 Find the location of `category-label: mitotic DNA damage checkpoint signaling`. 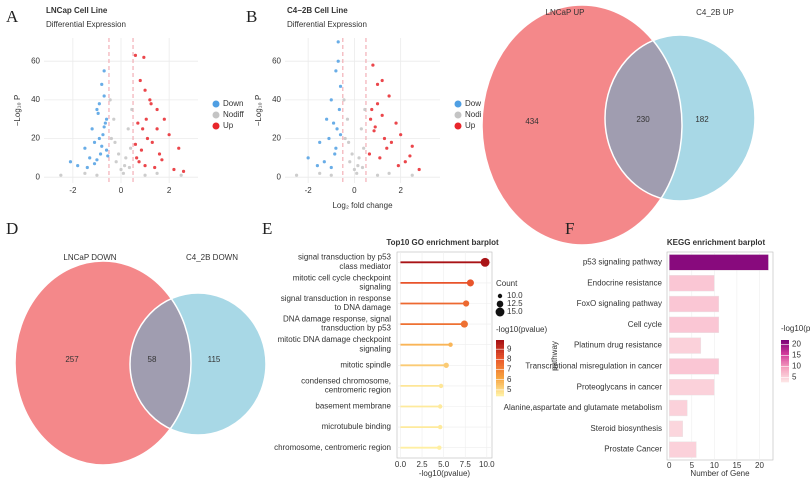

category-label: mitotic DNA damage checkpoint signaling is located at coordinates (335, 344).